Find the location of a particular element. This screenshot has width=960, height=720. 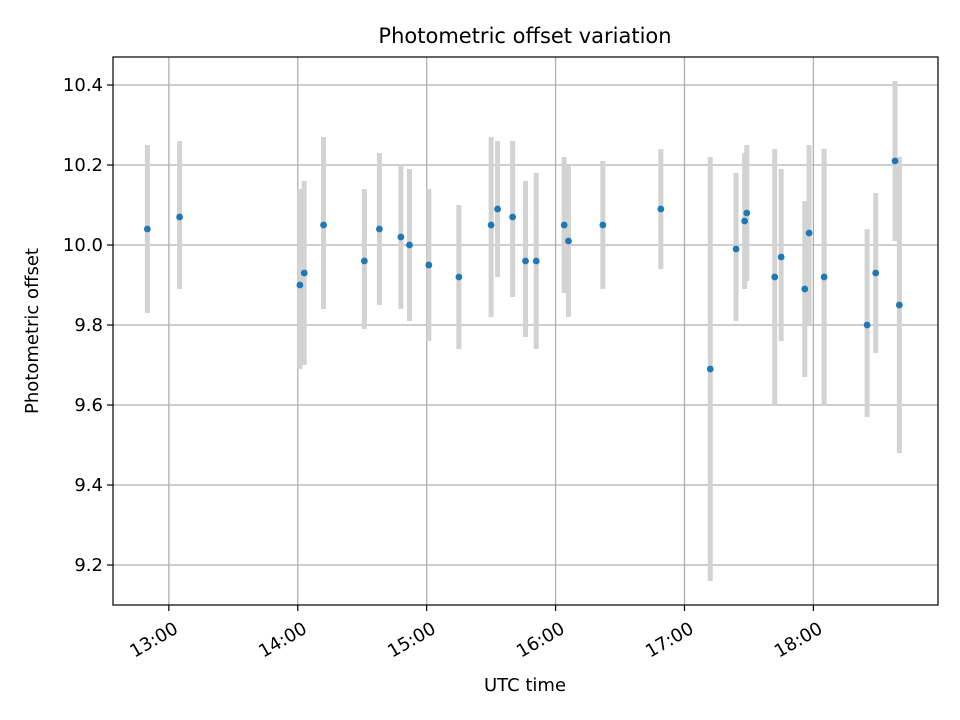

y-tick-label: 10.0 is located at coordinates (83, 245).